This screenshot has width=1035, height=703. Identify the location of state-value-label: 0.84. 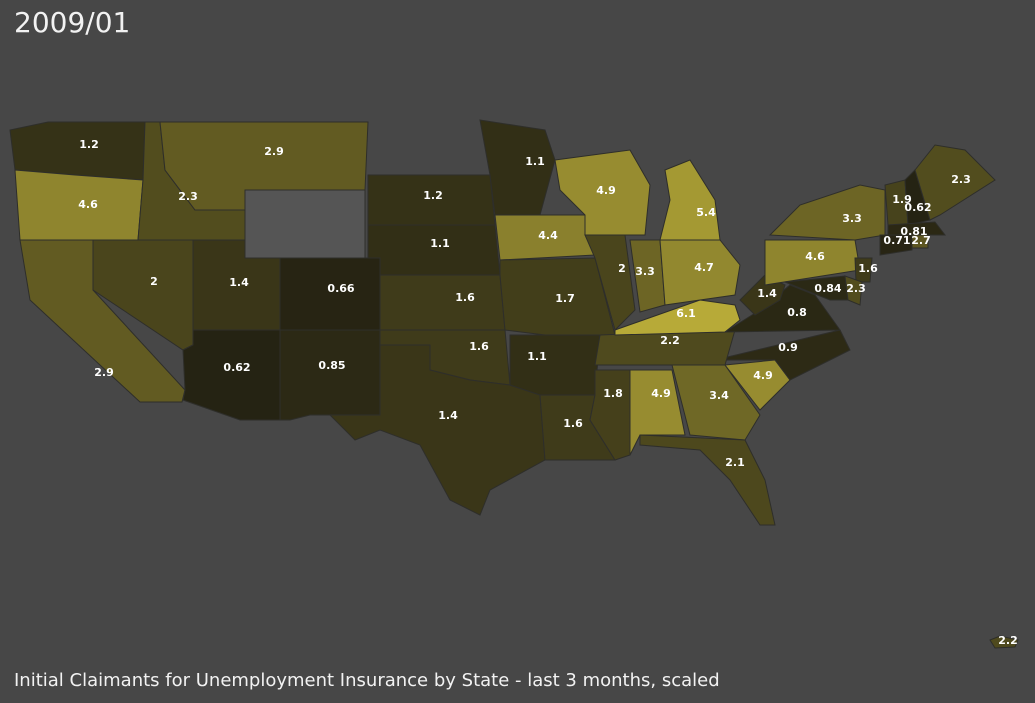
(827, 288).